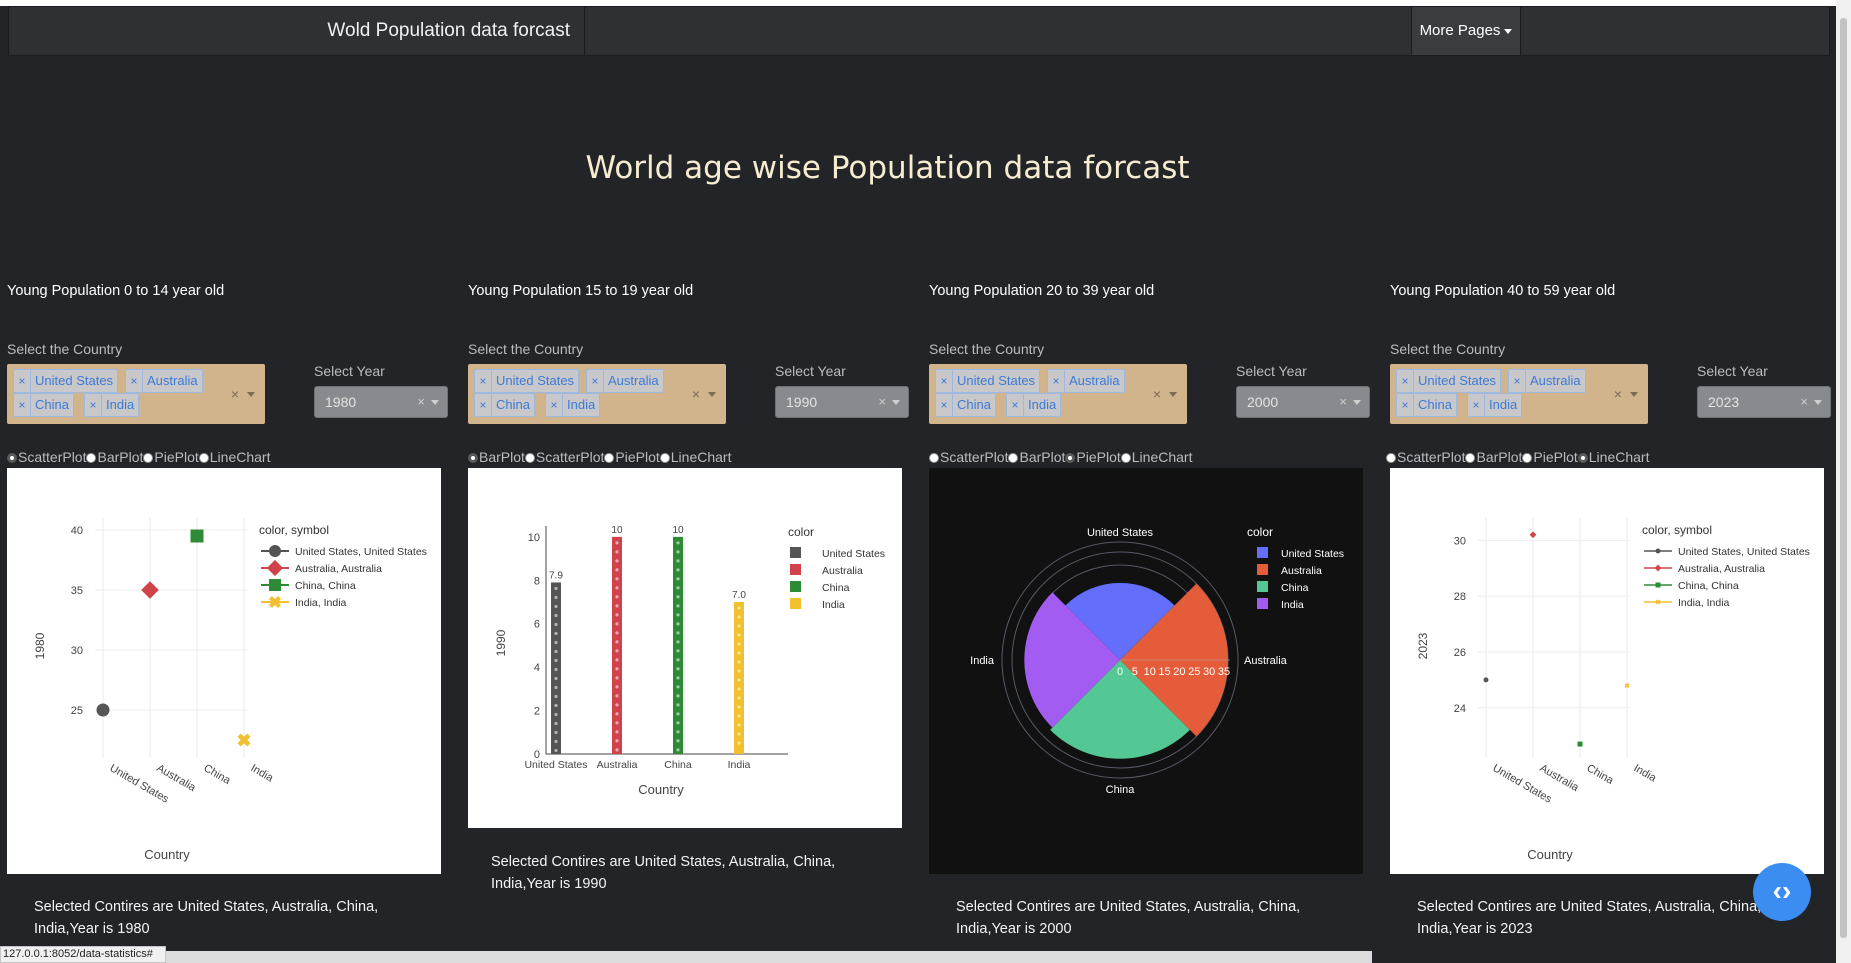 The image size is (1851, 963). Describe the element at coordinates (297, 31) in the screenshot. I see `nav-brand: Wold Population data forcast` at that location.